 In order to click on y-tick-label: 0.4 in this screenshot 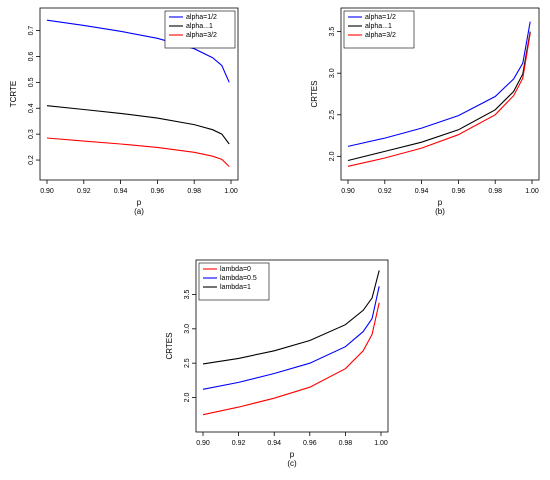, I will do `click(31, 108)`.